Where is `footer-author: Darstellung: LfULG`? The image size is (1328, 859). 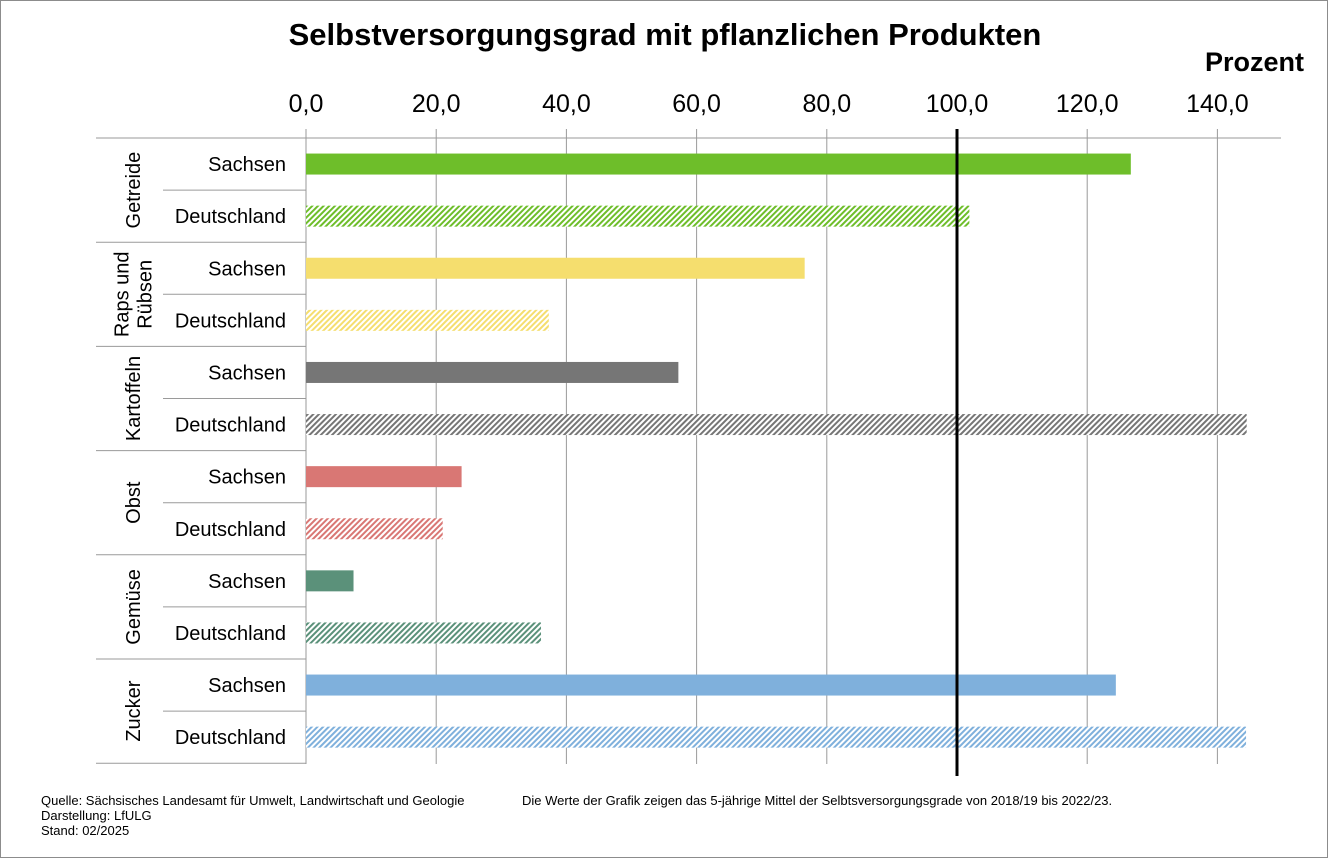
footer-author: Darstellung: LfULG is located at coordinates (96, 815).